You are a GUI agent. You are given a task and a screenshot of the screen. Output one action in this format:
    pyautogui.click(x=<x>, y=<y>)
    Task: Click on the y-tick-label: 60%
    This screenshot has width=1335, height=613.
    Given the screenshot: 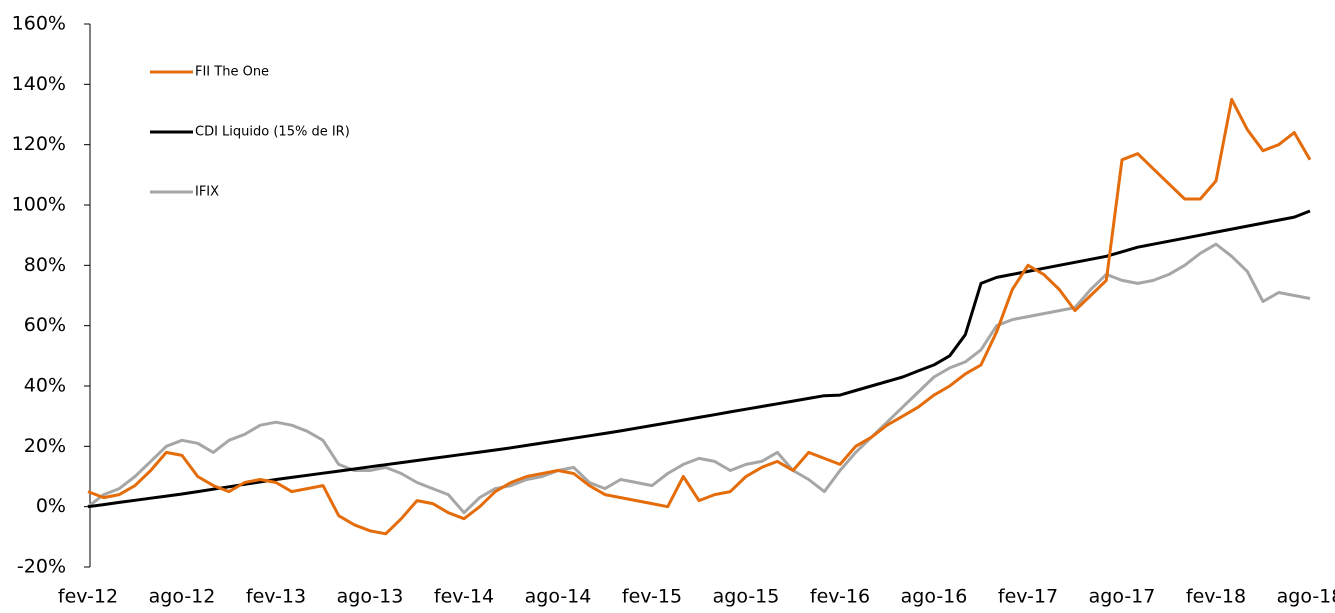 What is the action you would take?
    pyautogui.click(x=45, y=325)
    